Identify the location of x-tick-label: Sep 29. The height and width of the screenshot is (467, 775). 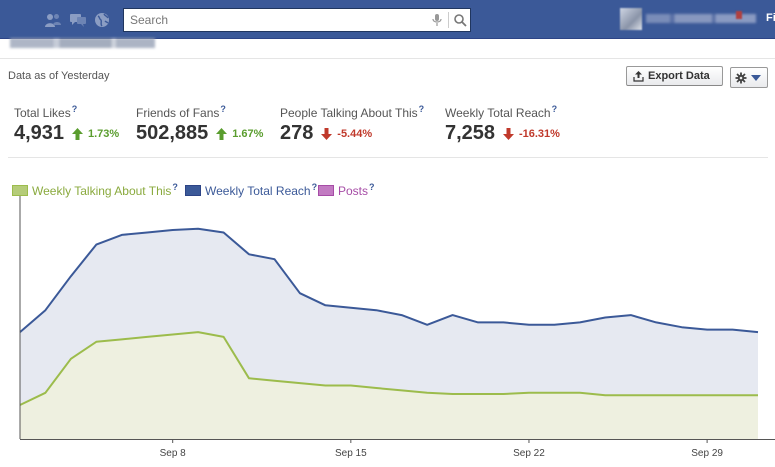
(707, 453).